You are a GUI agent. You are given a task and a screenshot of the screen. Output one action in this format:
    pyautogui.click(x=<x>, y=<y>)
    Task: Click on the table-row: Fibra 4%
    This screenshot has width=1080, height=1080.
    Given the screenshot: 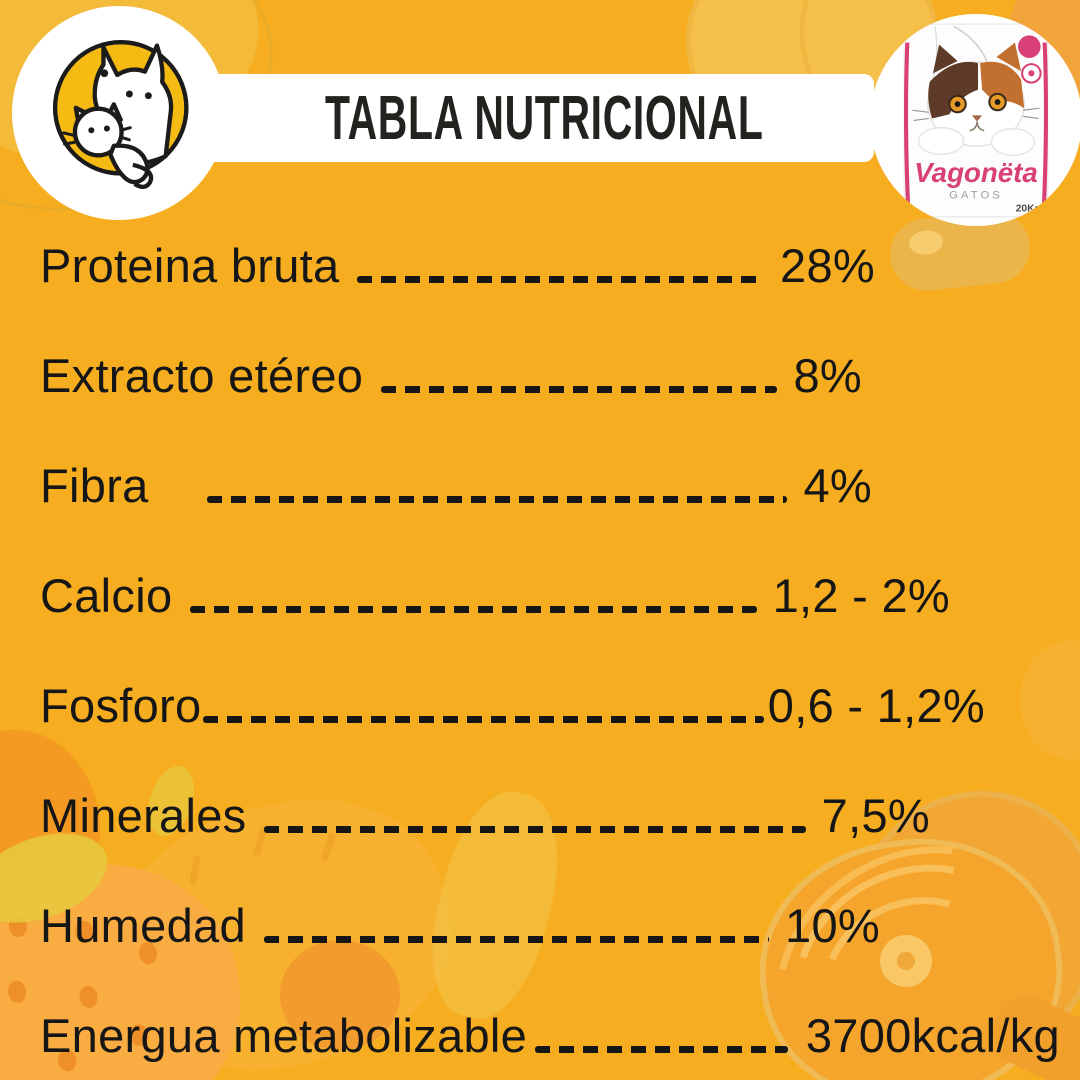 What is the action you would take?
    pyautogui.click(x=550, y=485)
    